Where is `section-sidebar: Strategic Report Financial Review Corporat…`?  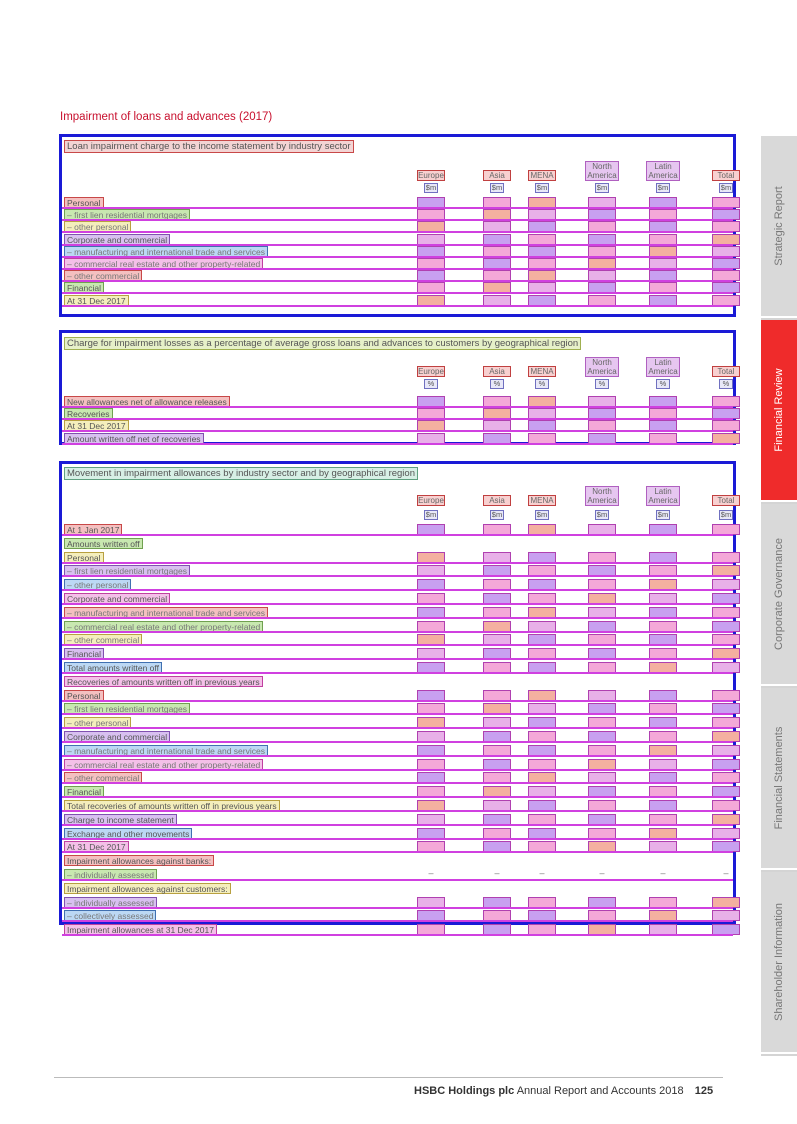 section-sidebar: Strategic Report Financial Review Corporat… is located at coordinates (779, 596).